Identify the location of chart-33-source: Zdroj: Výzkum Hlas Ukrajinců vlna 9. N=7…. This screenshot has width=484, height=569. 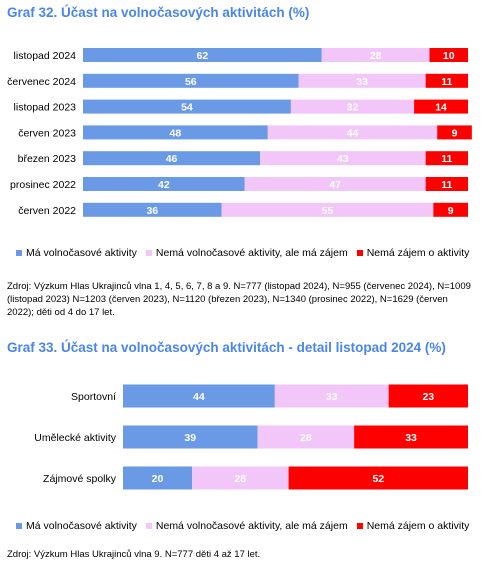
(134, 554).